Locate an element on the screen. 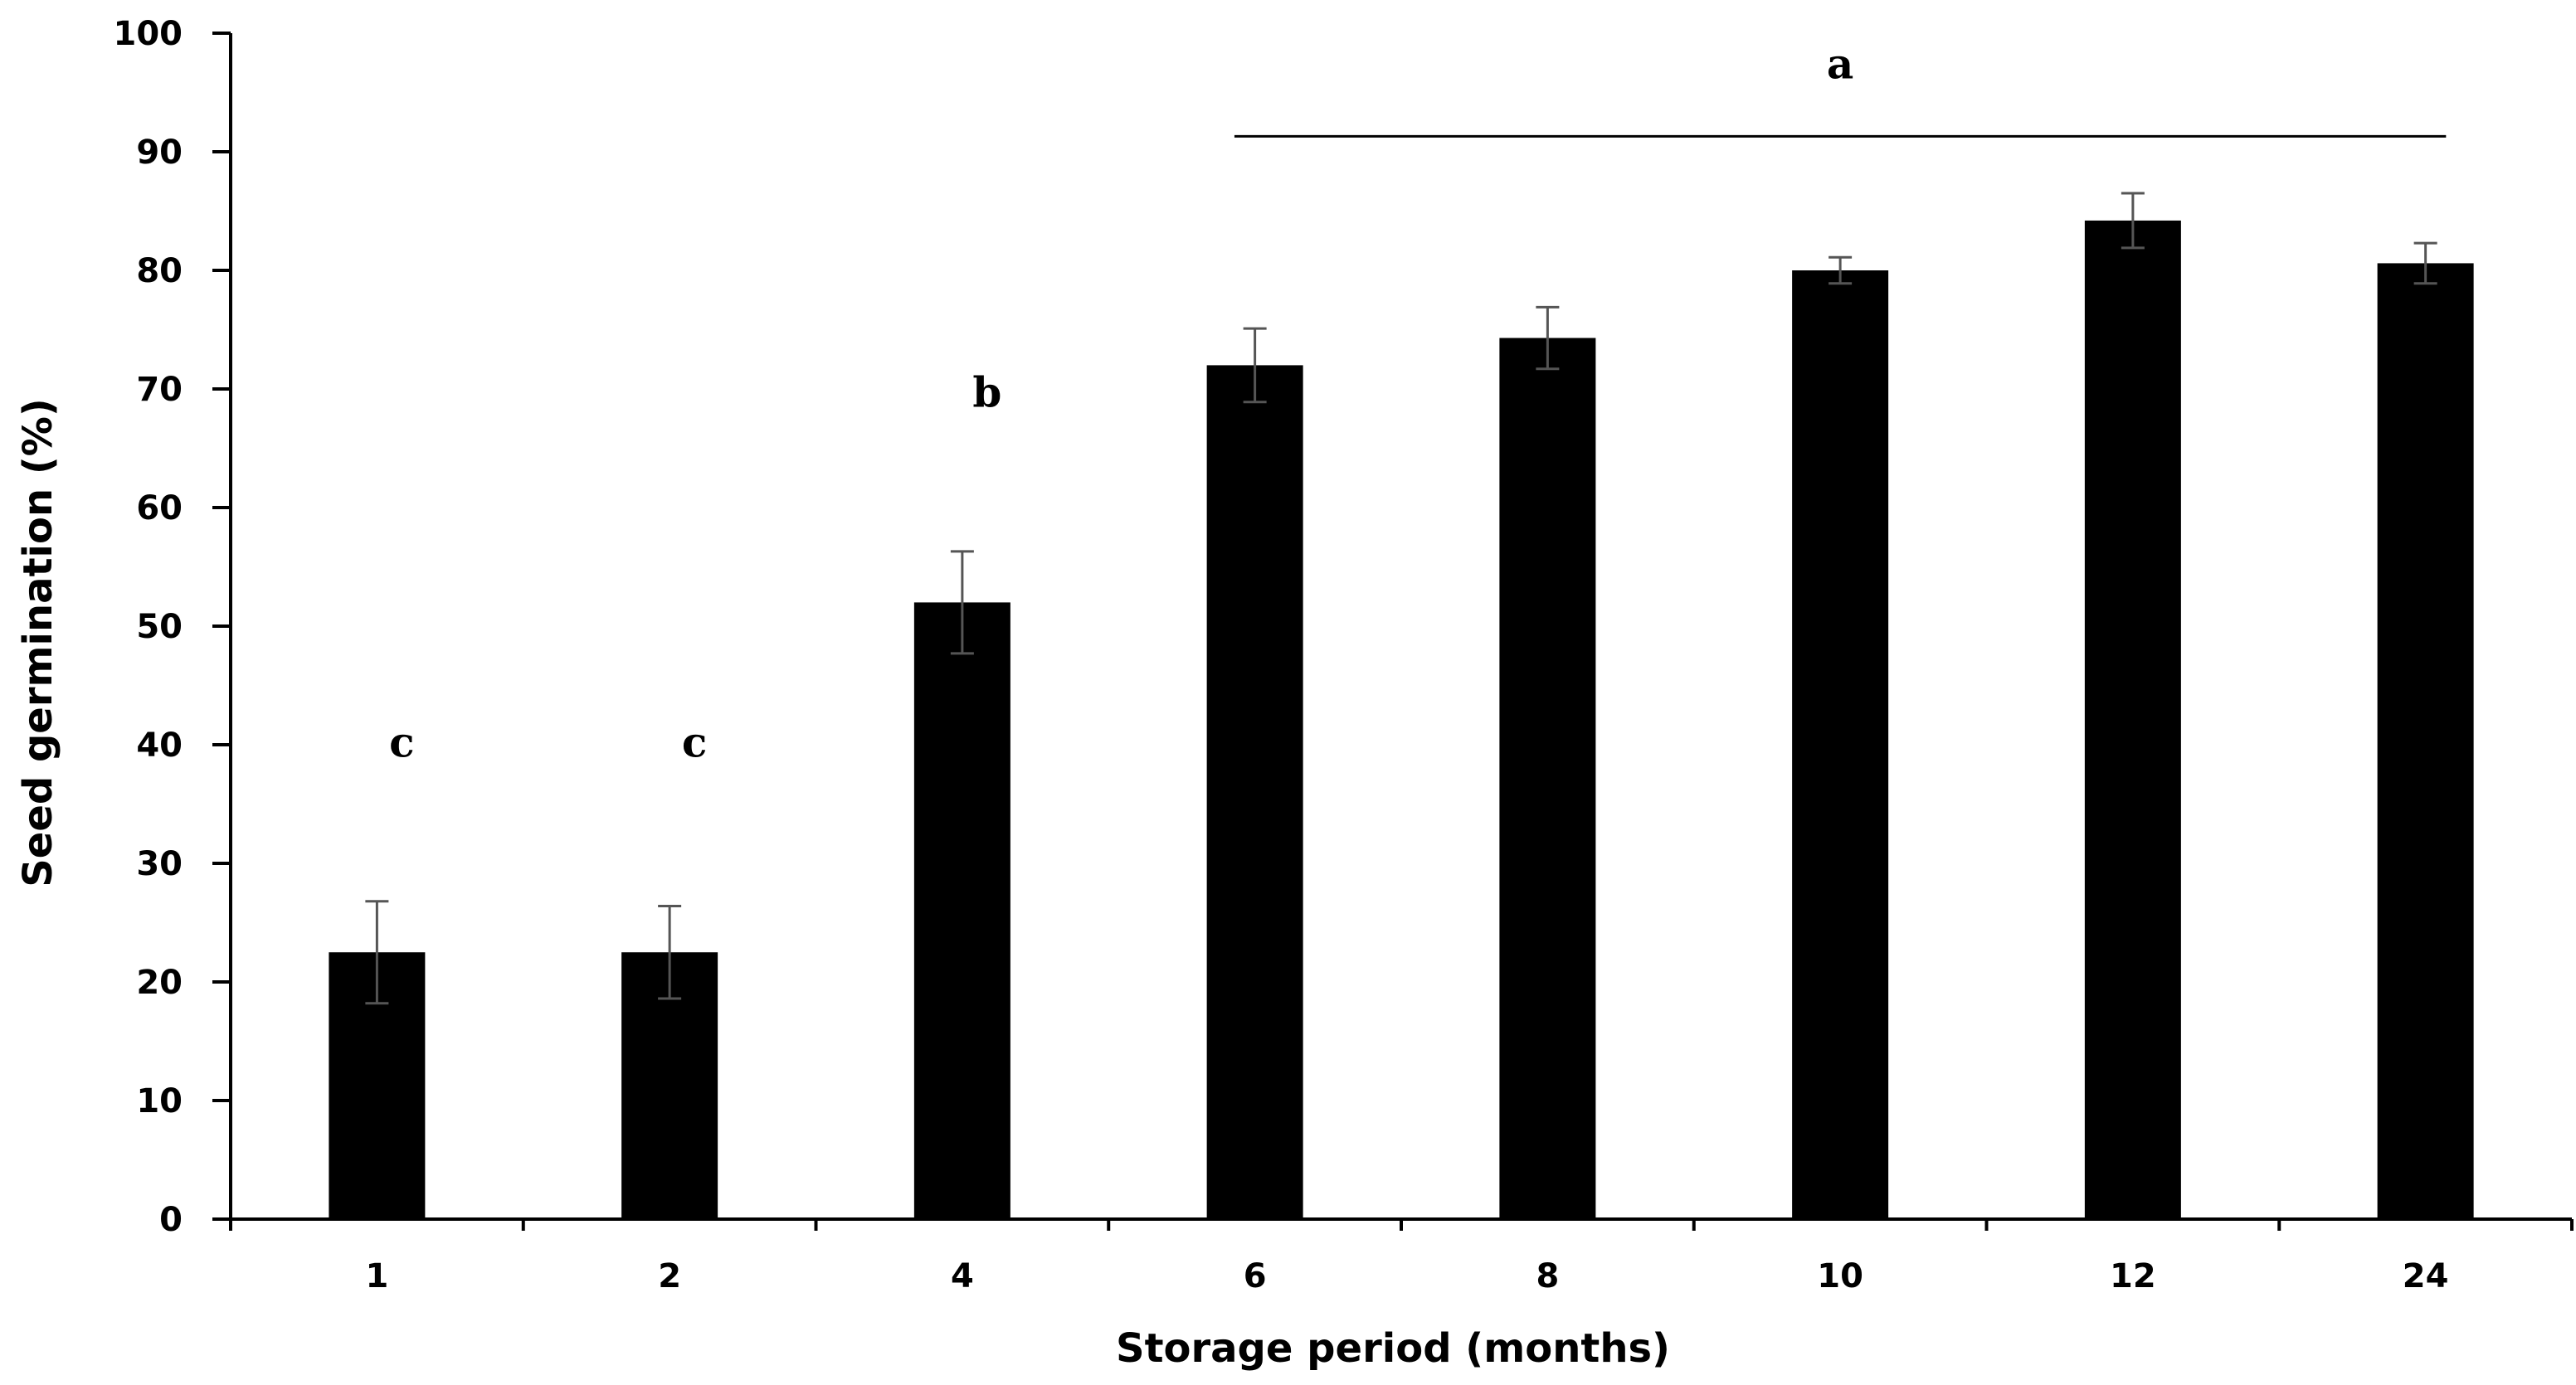  y-axis-title: Seed germination (%) is located at coordinates (38, 642).